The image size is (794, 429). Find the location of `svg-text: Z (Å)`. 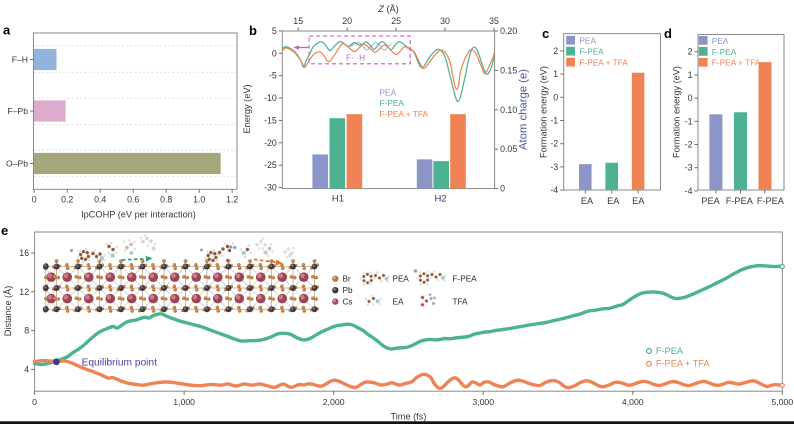

svg-text: Z (Å) is located at coordinates (387, 9).